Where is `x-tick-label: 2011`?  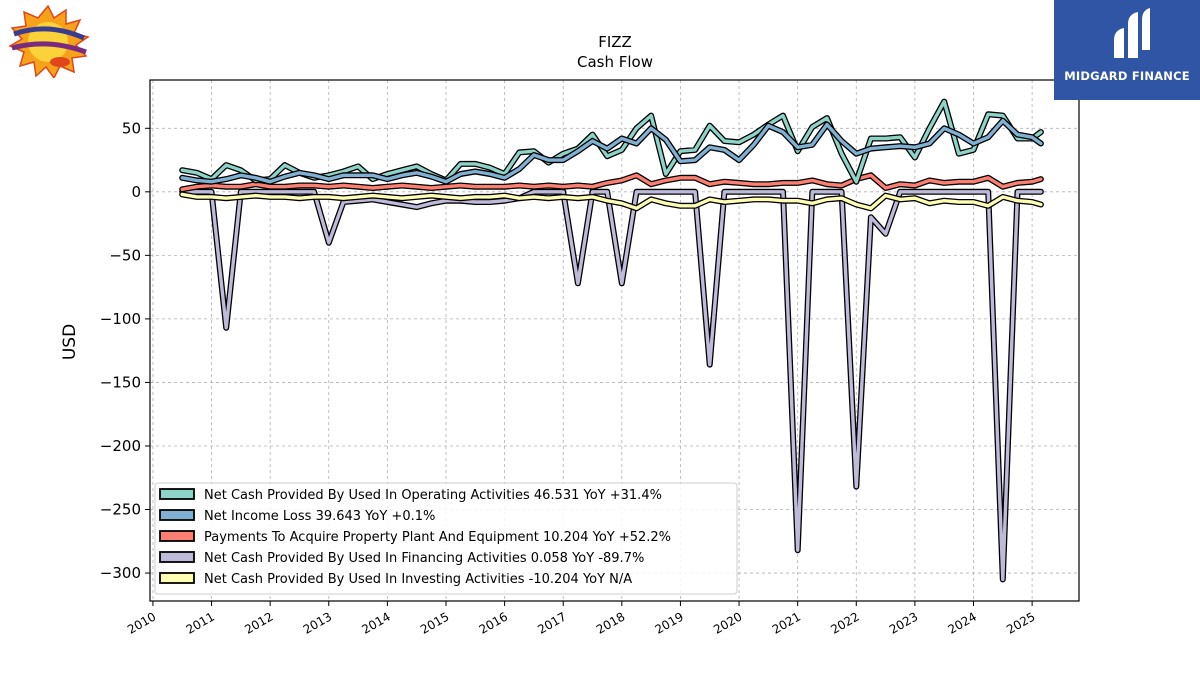 x-tick-label: 2011 is located at coordinates (200, 622).